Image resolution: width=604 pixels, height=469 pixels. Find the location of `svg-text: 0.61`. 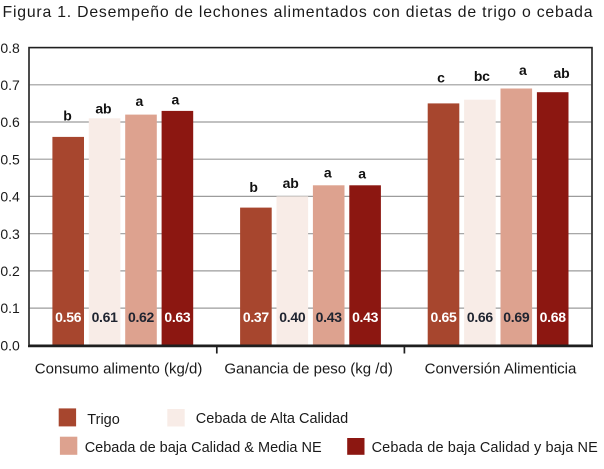

svg-text: 0.61 is located at coordinates (105, 317).